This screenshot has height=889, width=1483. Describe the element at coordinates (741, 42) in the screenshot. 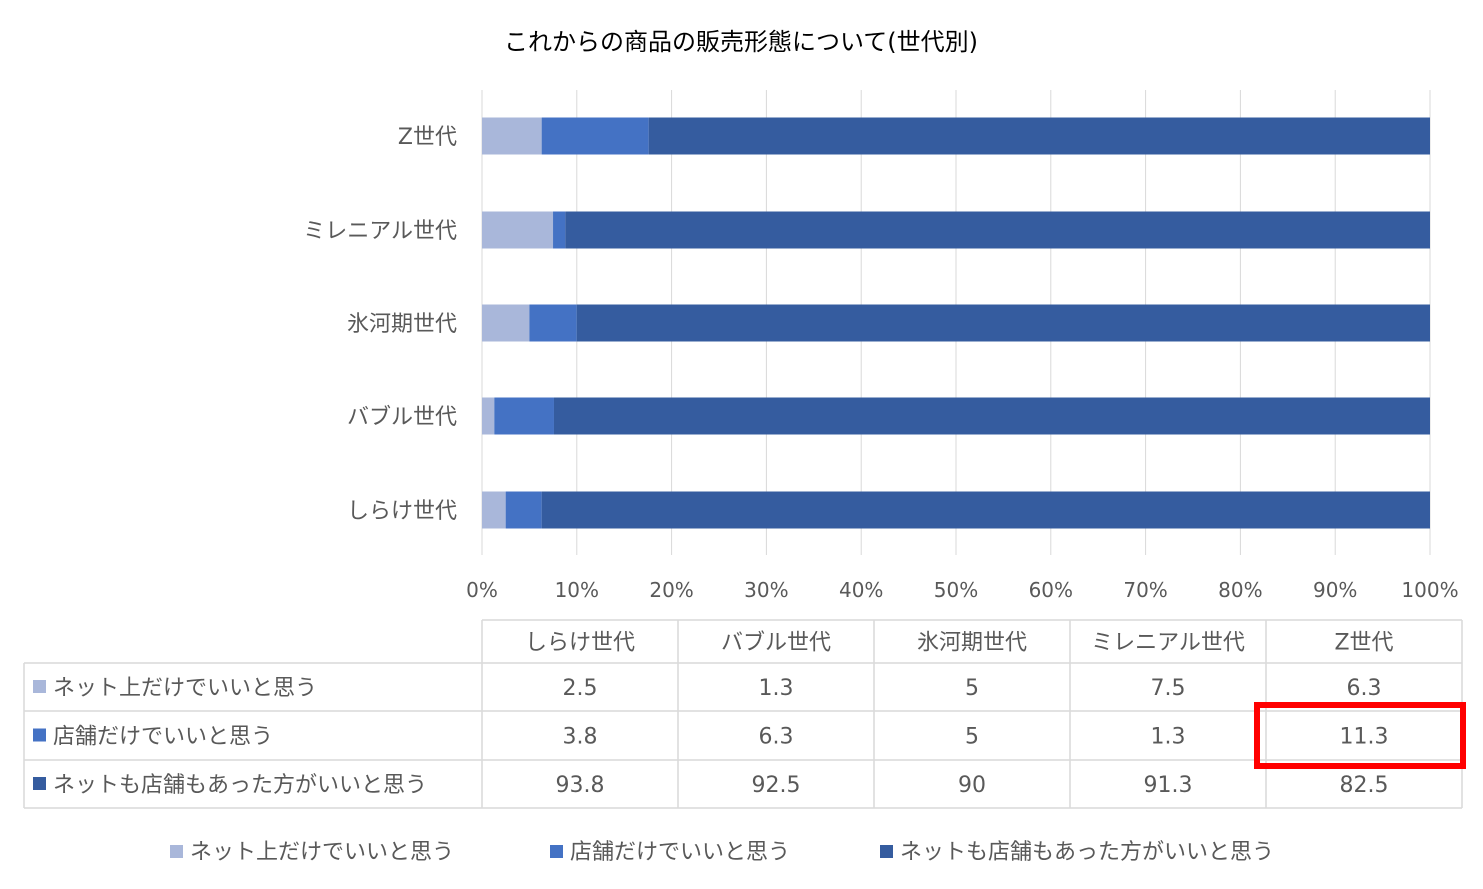

I see `chart-title: これからの商品の販売形態について(世代別)` at that location.